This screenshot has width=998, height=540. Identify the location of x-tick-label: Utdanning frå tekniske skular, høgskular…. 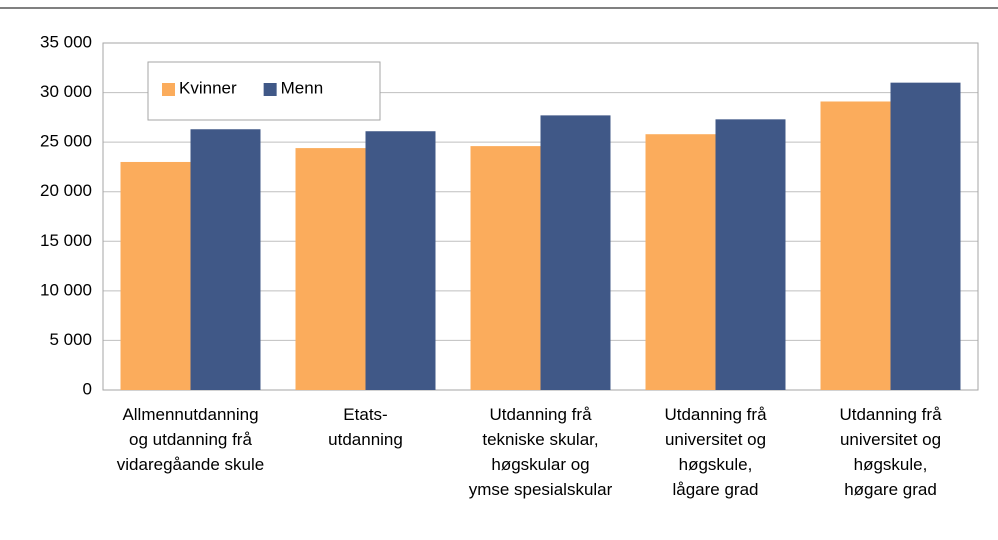
(540, 452).